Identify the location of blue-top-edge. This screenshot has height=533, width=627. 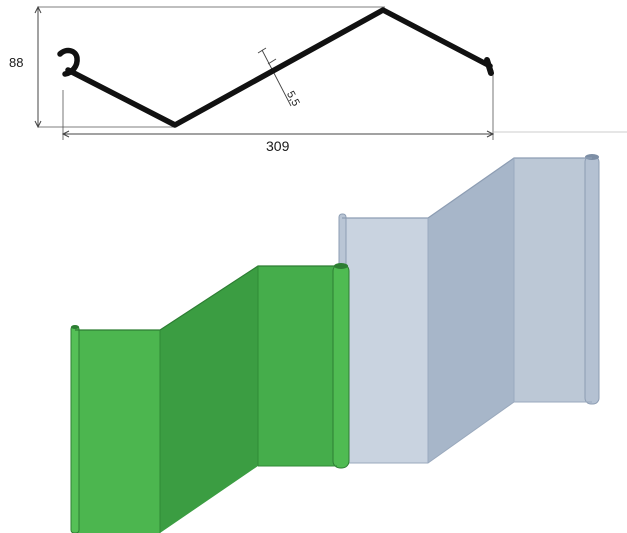
(467, 188).